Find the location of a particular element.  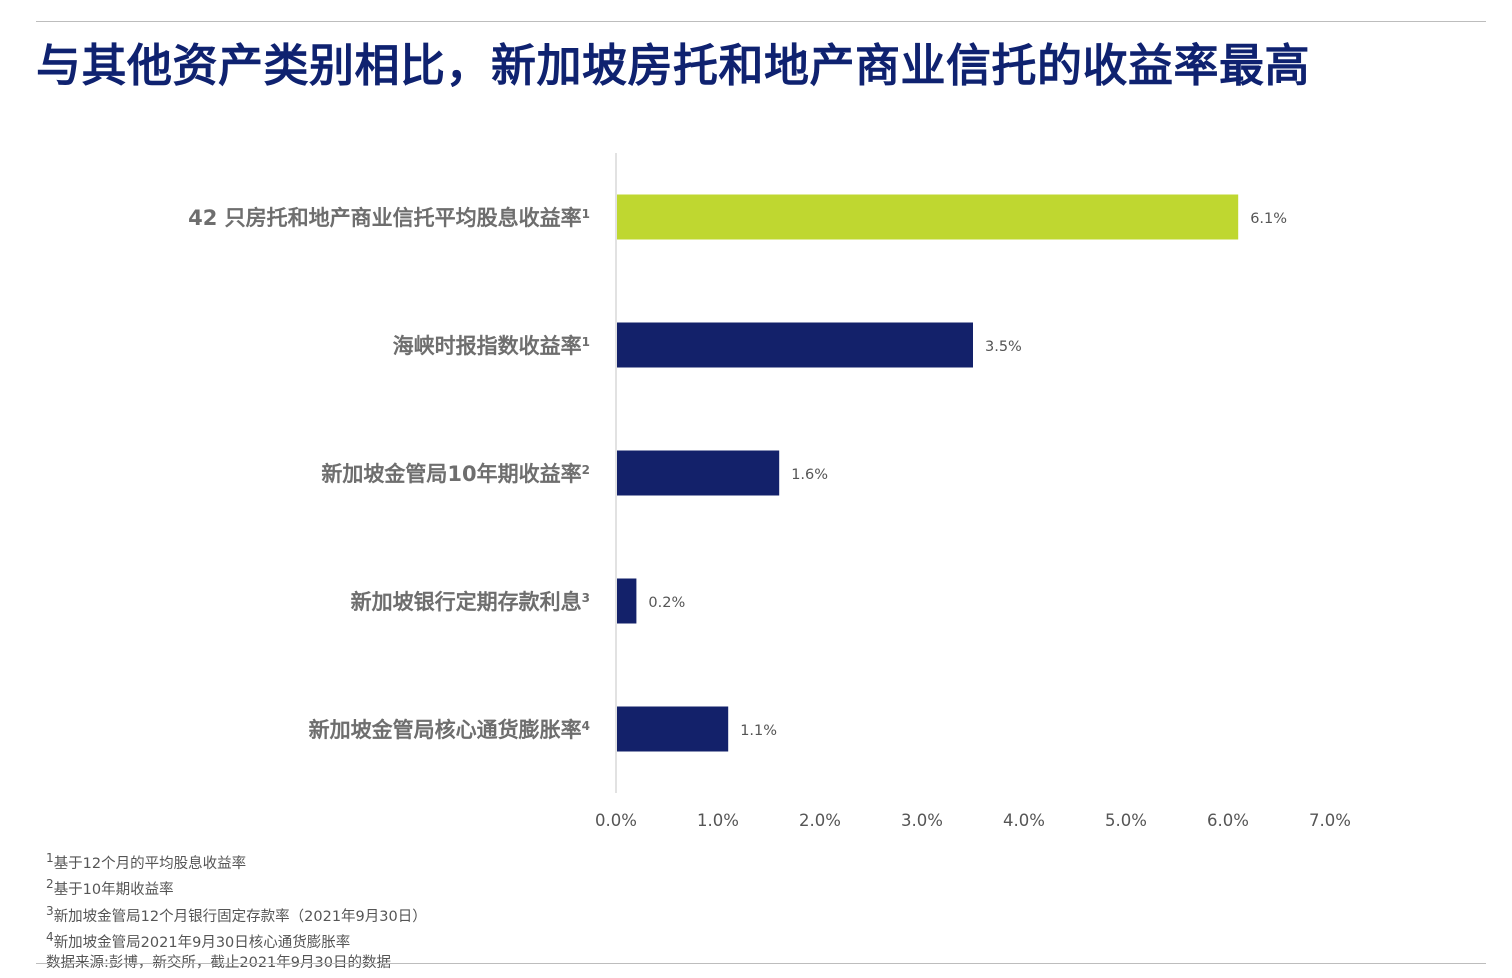

x-tick-label-2: 2.0% is located at coordinates (820, 820).